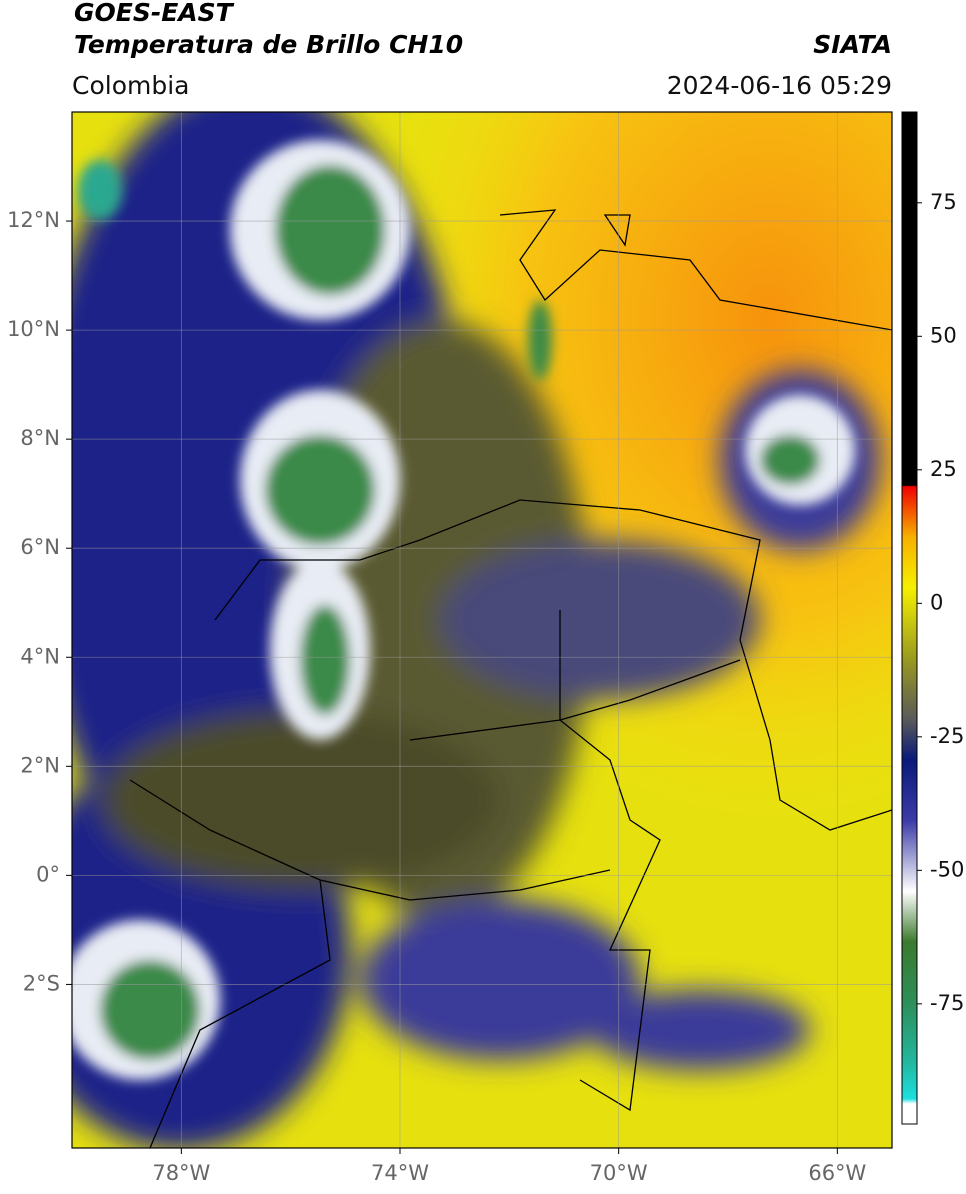  I want to click on colorbar-tick-label: 25, so click(943, 469).